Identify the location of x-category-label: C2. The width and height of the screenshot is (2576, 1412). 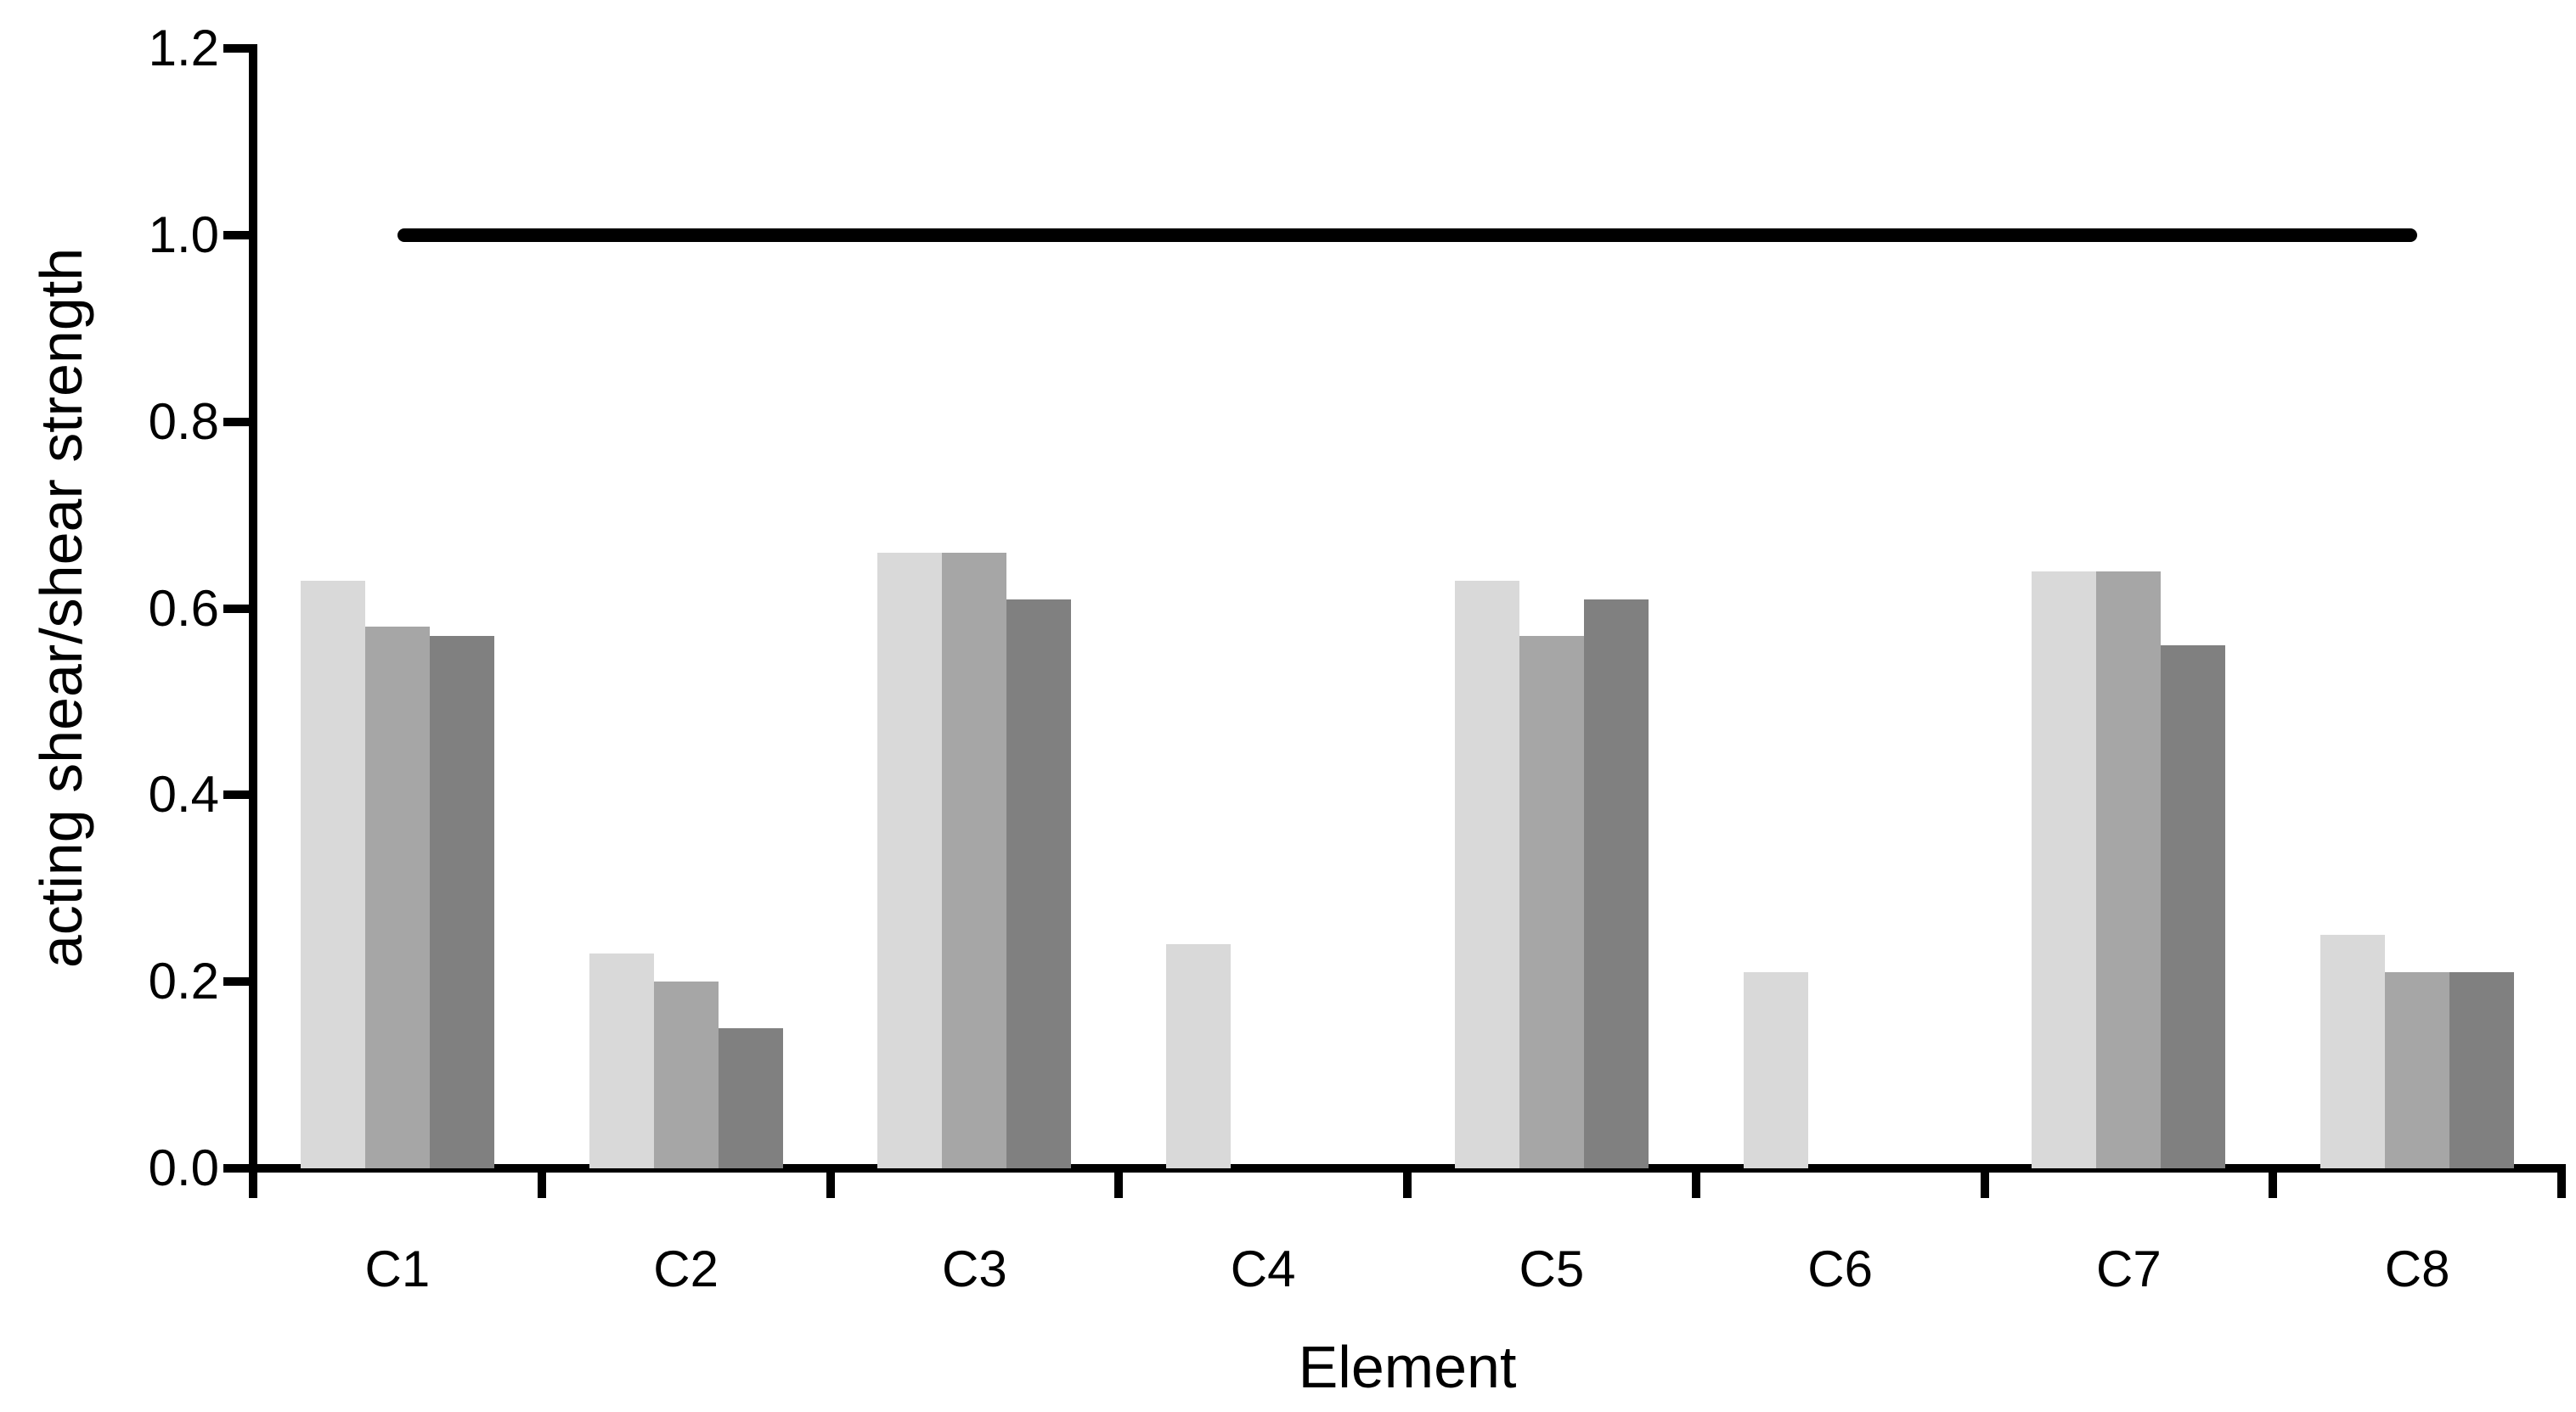
(686, 1268).